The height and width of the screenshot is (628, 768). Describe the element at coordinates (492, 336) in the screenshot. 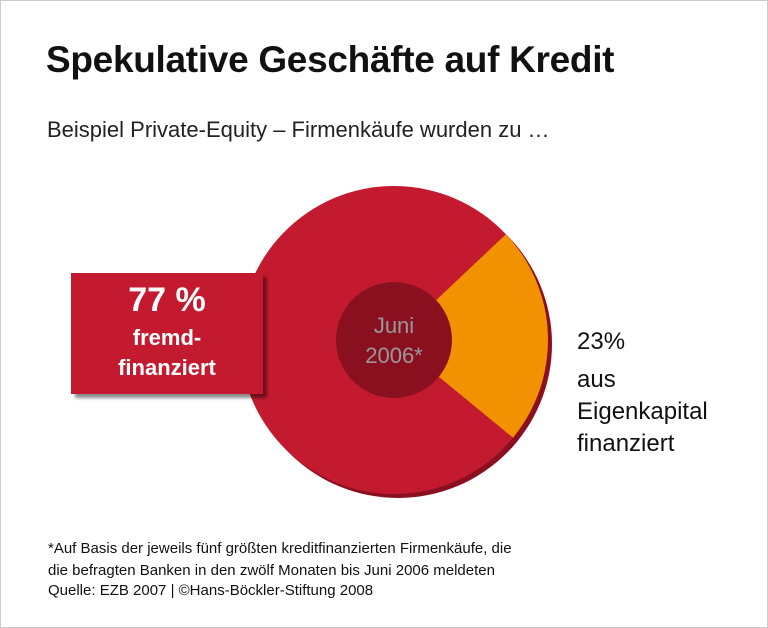

I see `donut-slice` at that location.